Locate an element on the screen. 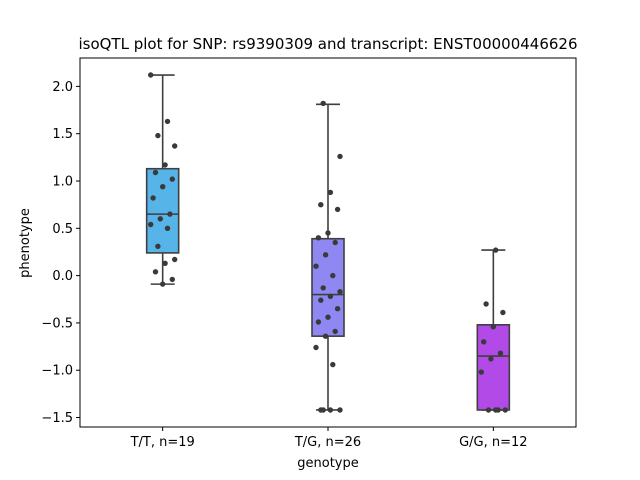  x-tick-label: T/G, n=26 is located at coordinates (327, 442).